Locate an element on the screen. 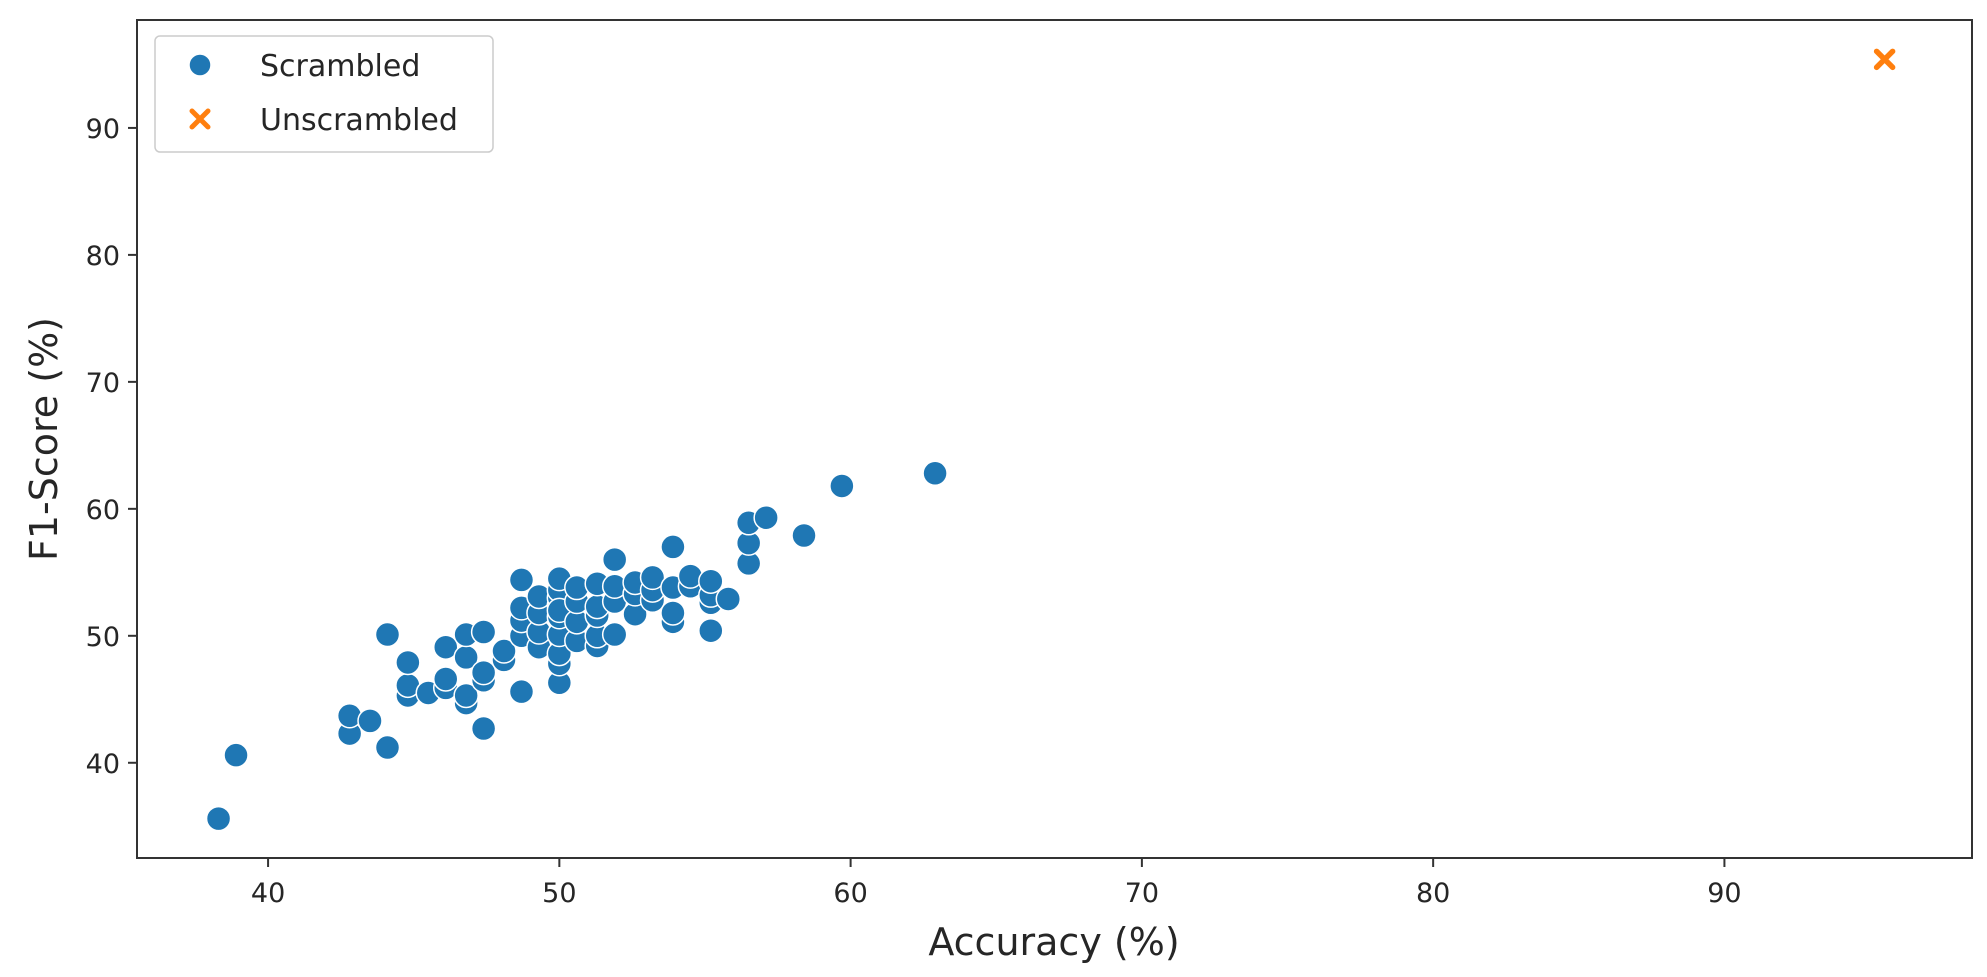 The image size is (1987, 977). legend-box is located at coordinates (324, 94).